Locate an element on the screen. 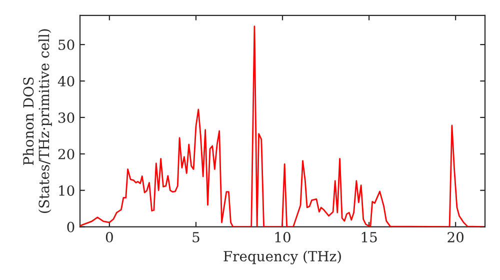  y-tick-label: 10 is located at coordinates (66, 190).